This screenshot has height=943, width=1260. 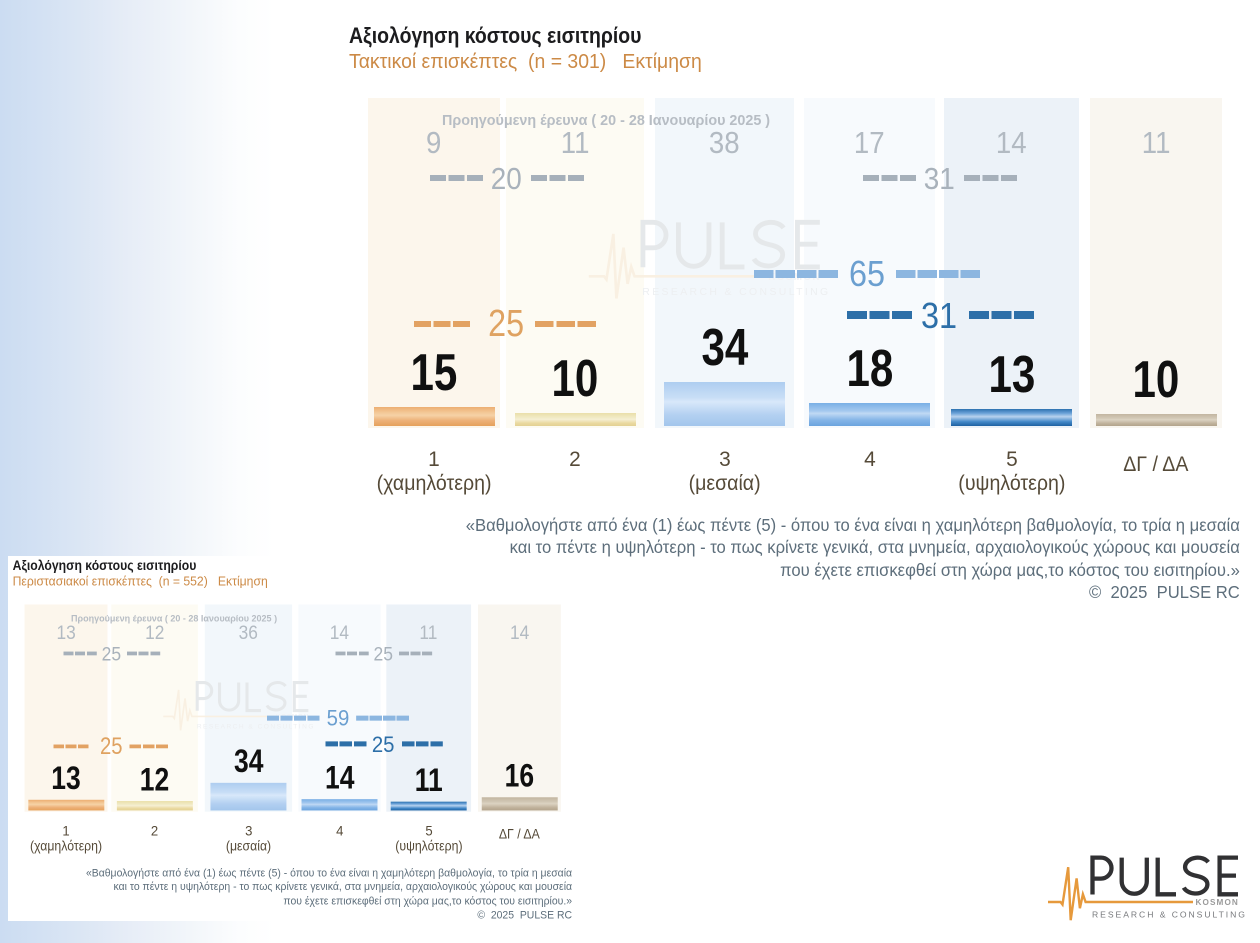 I want to click on svg-text: KOSMON, so click(x=1217, y=902).